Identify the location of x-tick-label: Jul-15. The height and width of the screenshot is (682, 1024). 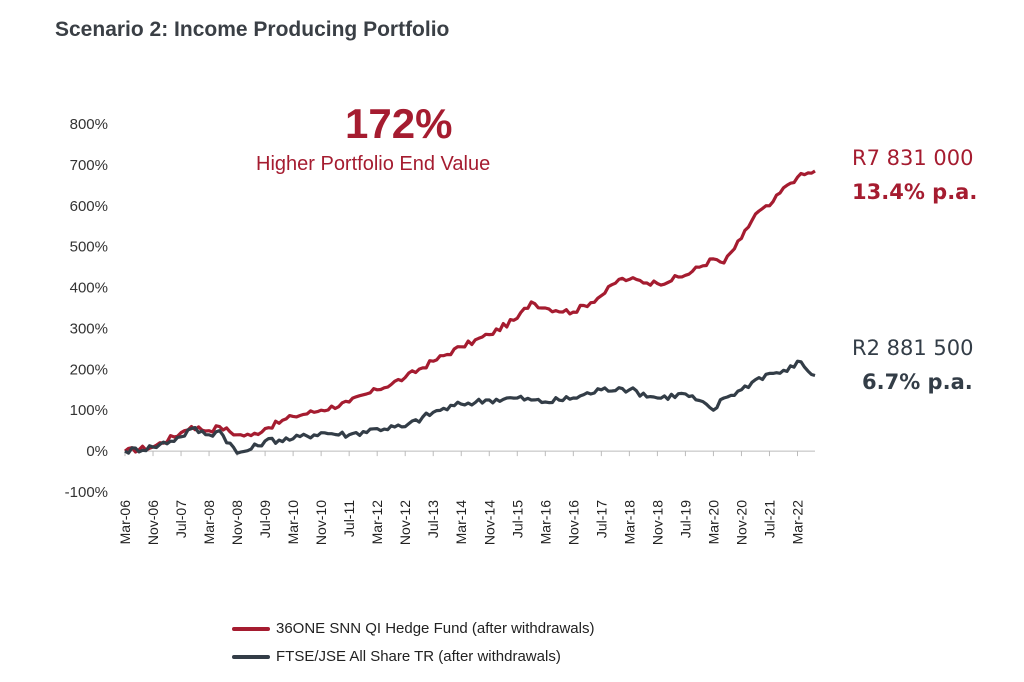
(517, 519).